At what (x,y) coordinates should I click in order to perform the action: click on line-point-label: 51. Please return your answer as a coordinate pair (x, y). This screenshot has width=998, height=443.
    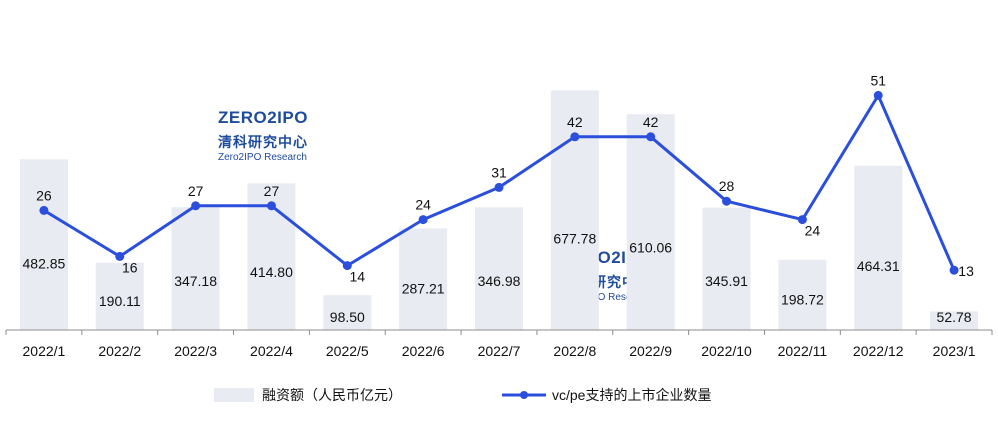
    Looking at the image, I should click on (878, 80).